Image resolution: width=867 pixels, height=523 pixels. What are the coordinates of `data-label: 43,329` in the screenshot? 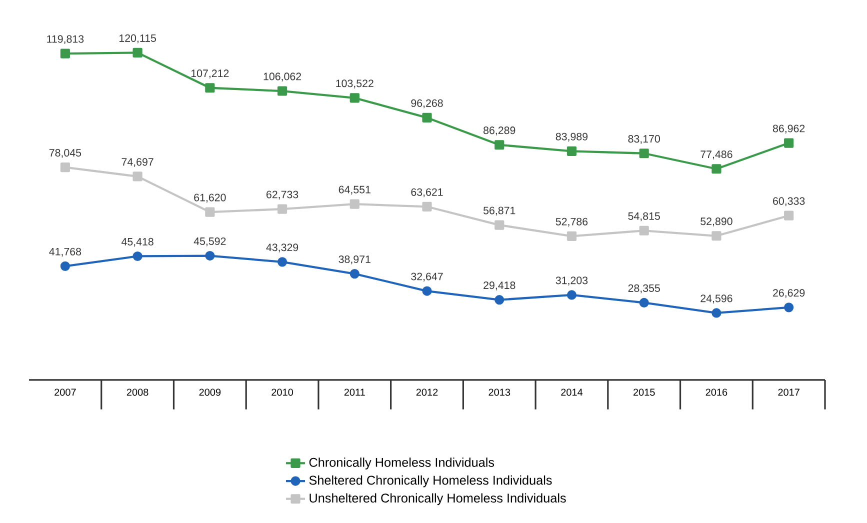 It's located at (282, 248).